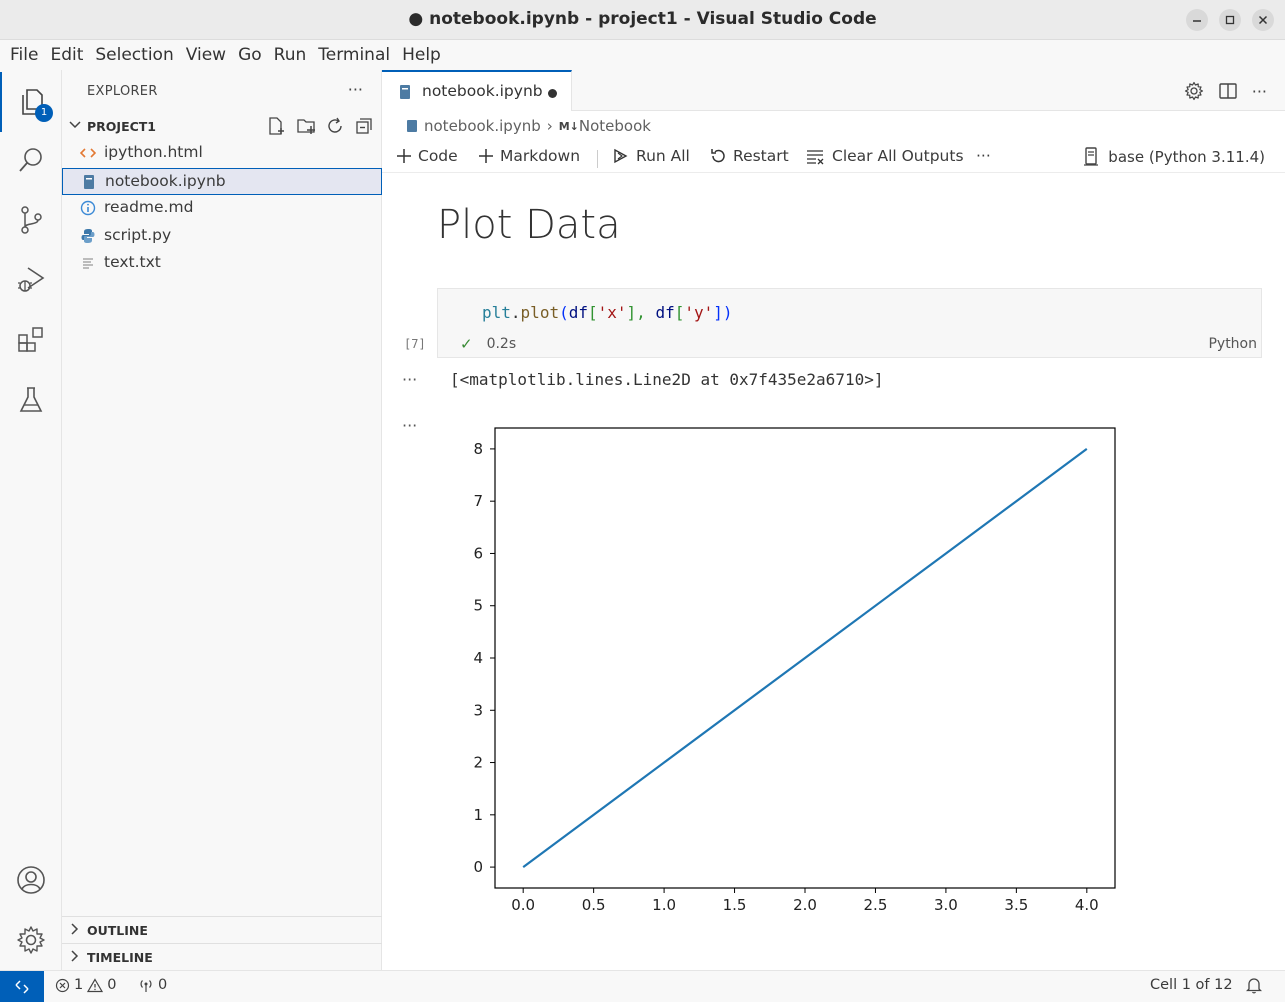  I want to click on activity-accounts, so click(31, 880).